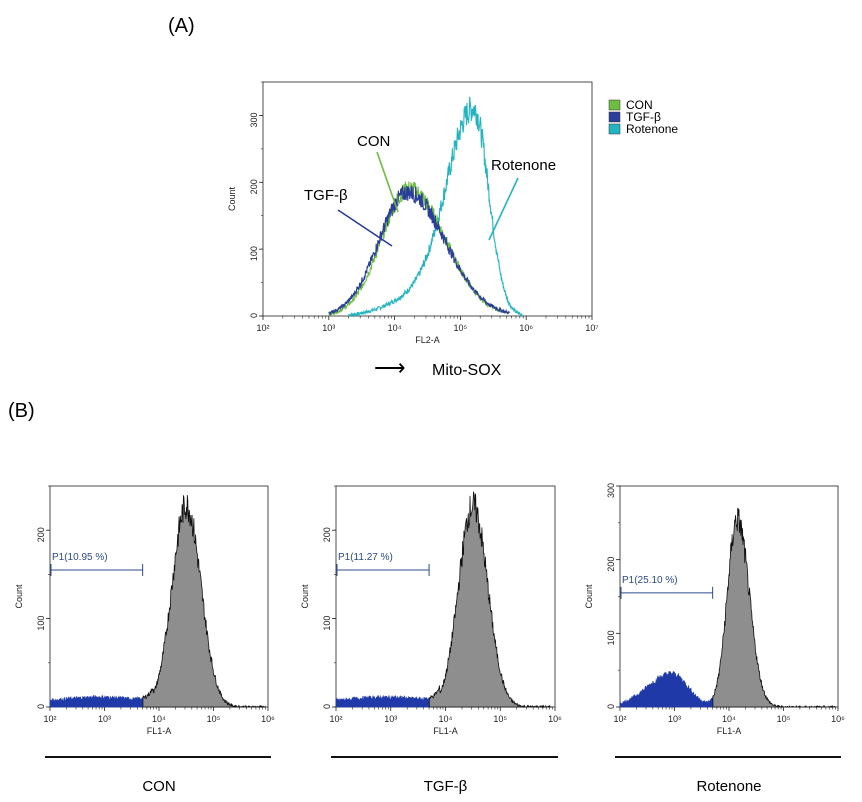 This screenshot has height=802, width=862. Describe the element at coordinates (650, 580) in the screenshot. I see `gate-label: P1(25.10 %)` at that location.